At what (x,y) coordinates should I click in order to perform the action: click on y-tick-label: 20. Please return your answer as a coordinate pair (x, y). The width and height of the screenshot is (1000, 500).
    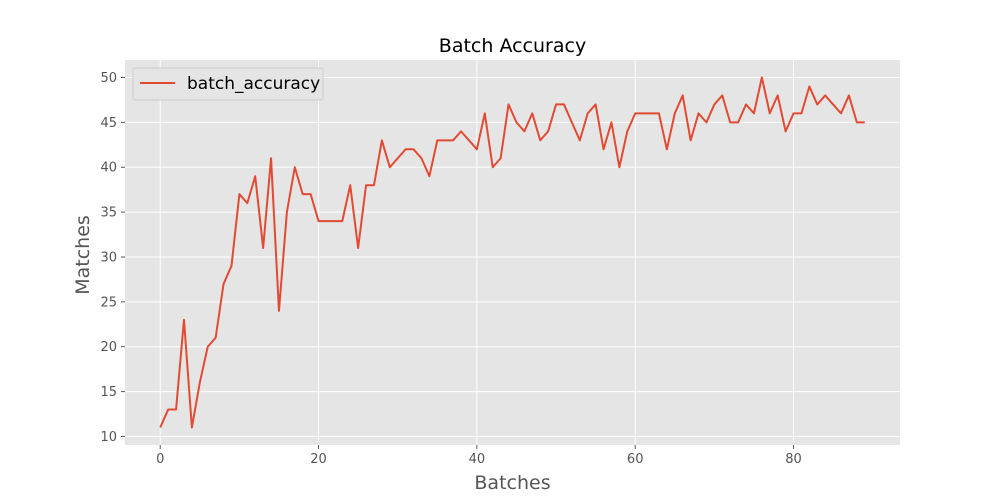
    Looking at the image, I should click on (108, 347).